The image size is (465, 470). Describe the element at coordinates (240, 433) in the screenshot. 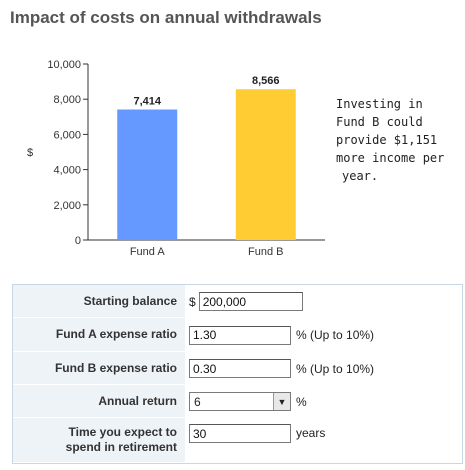

I see `retirement-years-input` at that location.